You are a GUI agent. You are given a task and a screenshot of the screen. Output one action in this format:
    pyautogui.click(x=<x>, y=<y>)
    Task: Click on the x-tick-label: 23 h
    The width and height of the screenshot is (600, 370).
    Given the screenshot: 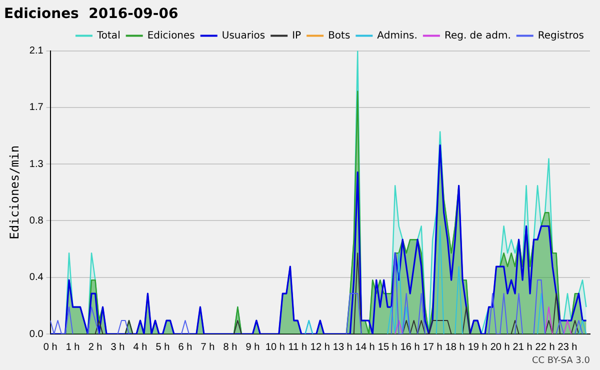 What is the action you would take?
    pyautogui.click(x=568, y=347)
    